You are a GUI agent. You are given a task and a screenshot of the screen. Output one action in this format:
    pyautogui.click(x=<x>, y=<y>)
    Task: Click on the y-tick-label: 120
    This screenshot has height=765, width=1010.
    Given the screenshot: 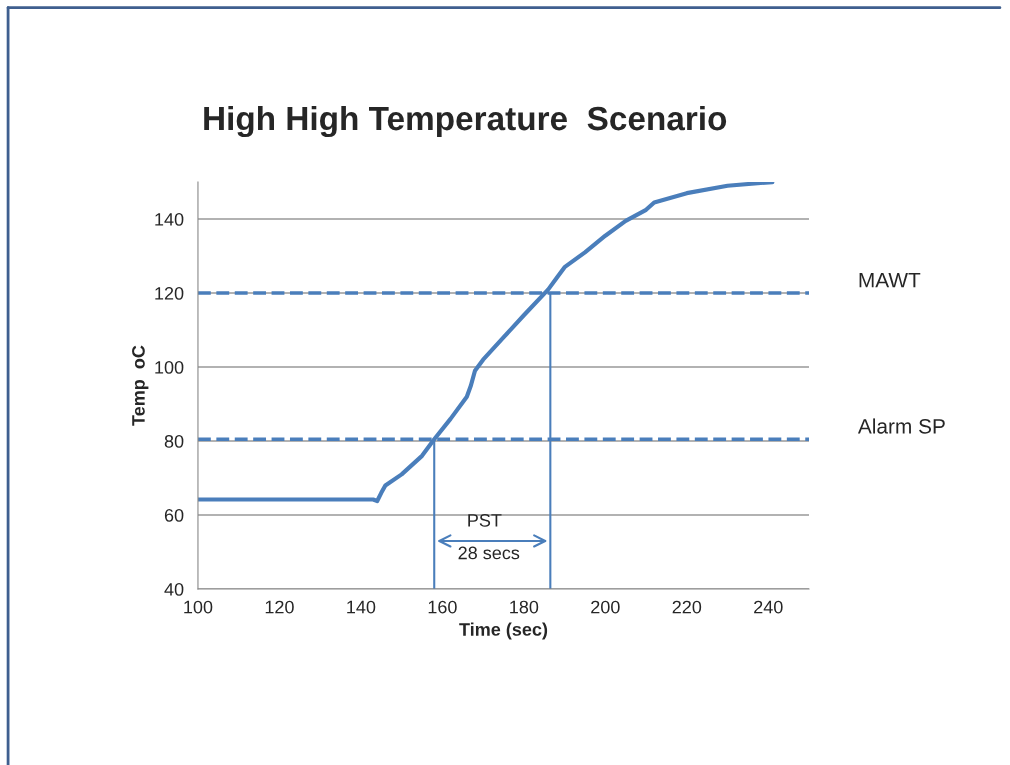 What is the action you would take?
    pyautogui.click(x=169, y=293)
    